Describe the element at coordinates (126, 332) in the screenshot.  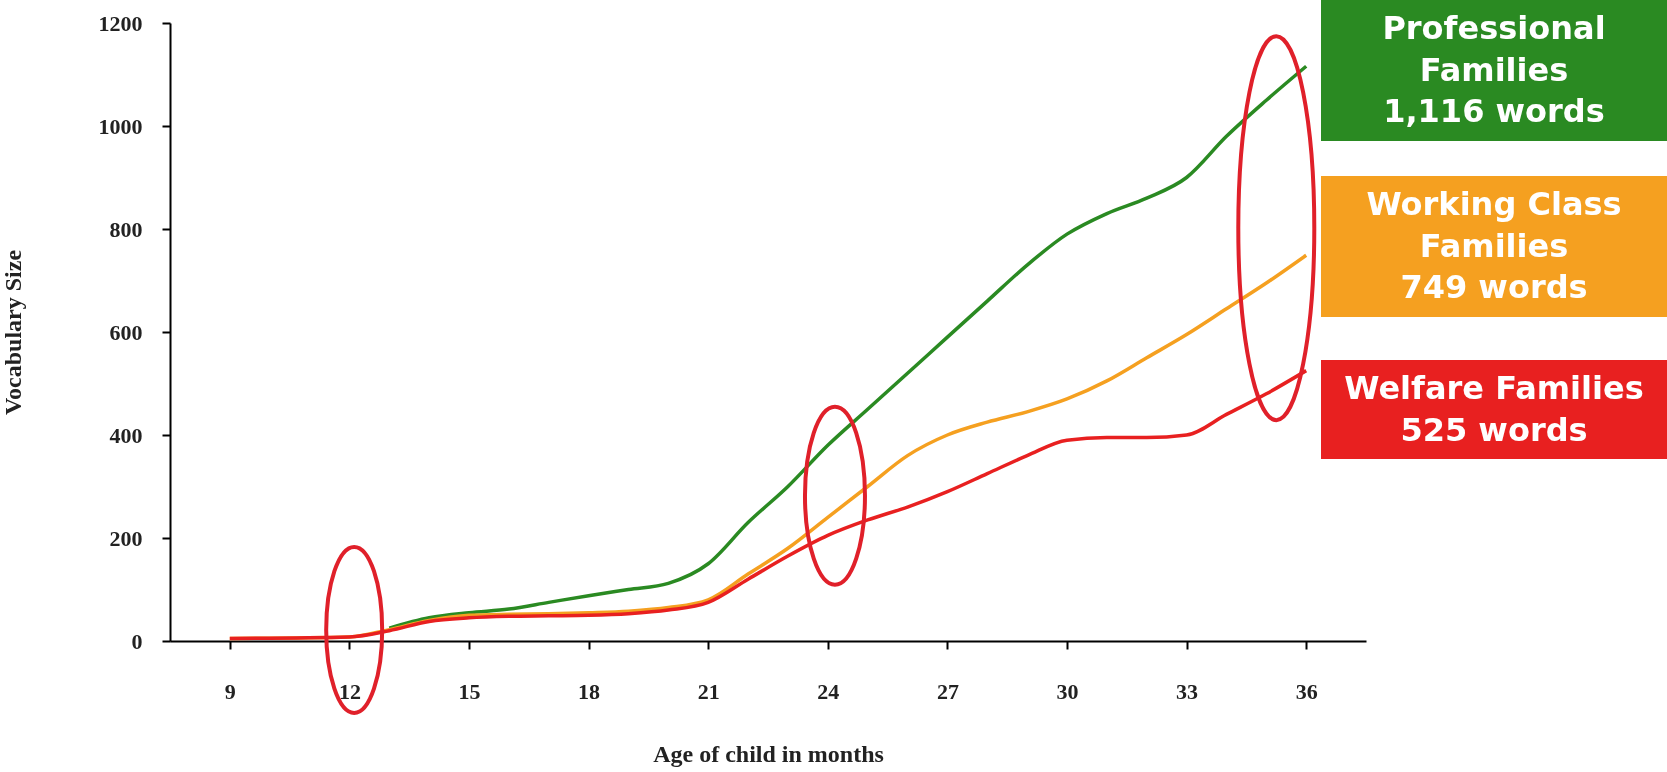
I see `y-tick-label: 600` at that location.